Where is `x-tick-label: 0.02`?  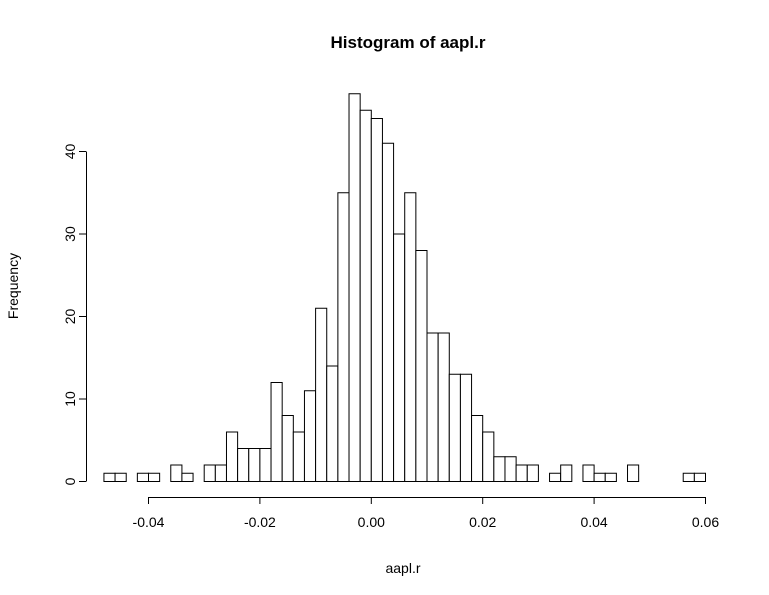 x-tick-label: 0.02 is located at coordinates (482, 522).